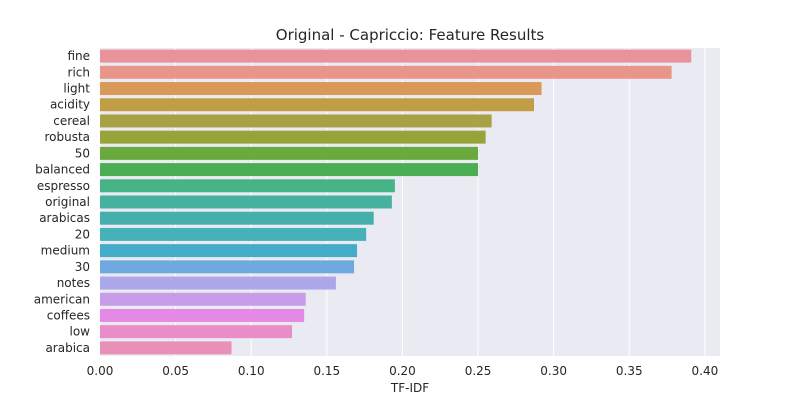  What do you see at coordinates (478, 371) in the screenshot?
I see `x-tick-label: 0.25` at bounding box center [478, 371].